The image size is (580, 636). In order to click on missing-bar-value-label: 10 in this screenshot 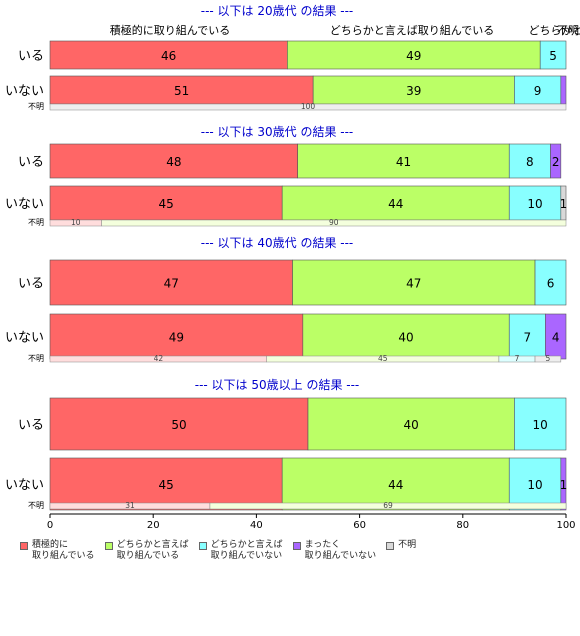, I will do `click(76, 222)`.